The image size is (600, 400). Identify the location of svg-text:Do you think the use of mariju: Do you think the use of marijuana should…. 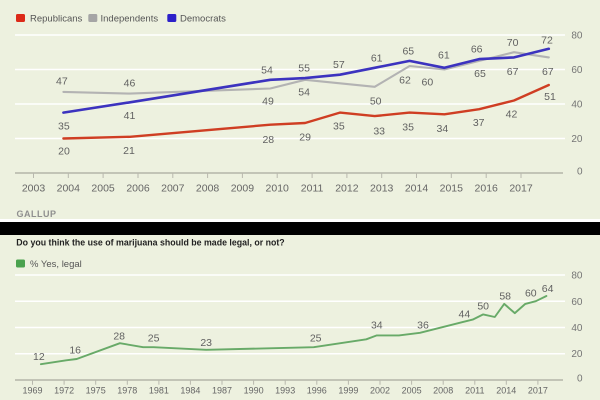
(150, 243).